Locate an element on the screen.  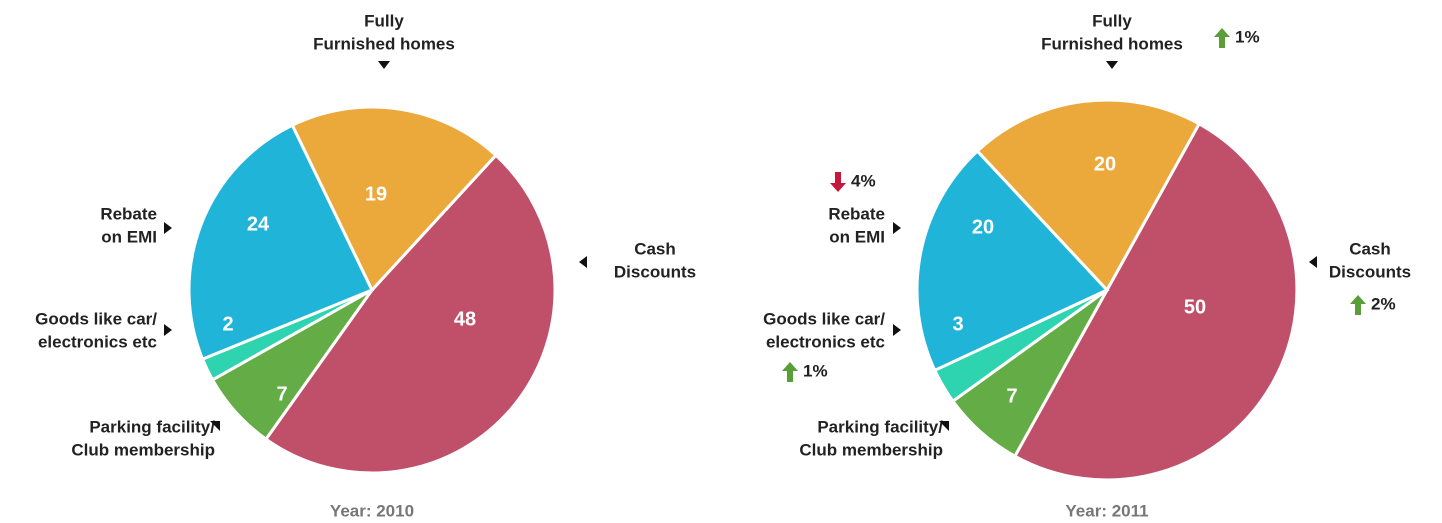
slice-label: 48 is located at coordinates (465, 319).